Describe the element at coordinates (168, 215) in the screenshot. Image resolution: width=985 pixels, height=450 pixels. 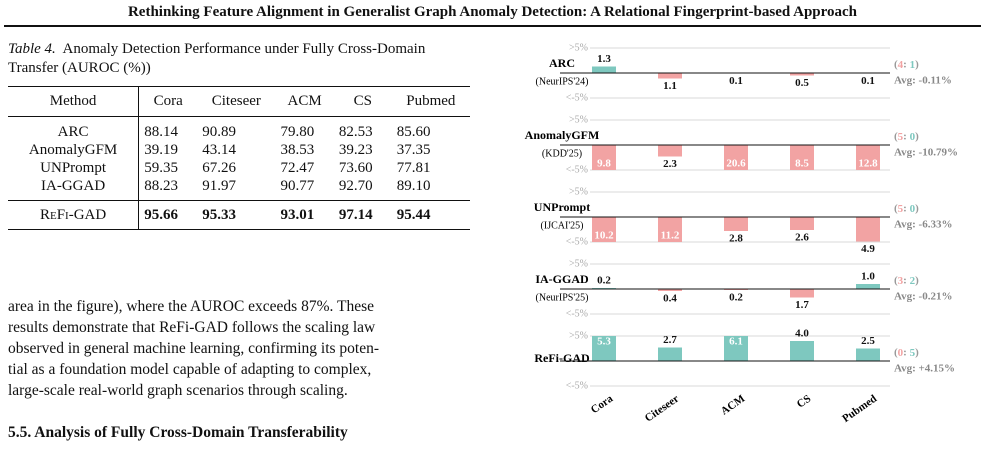
I see `table-cell: 95.66` at that location.